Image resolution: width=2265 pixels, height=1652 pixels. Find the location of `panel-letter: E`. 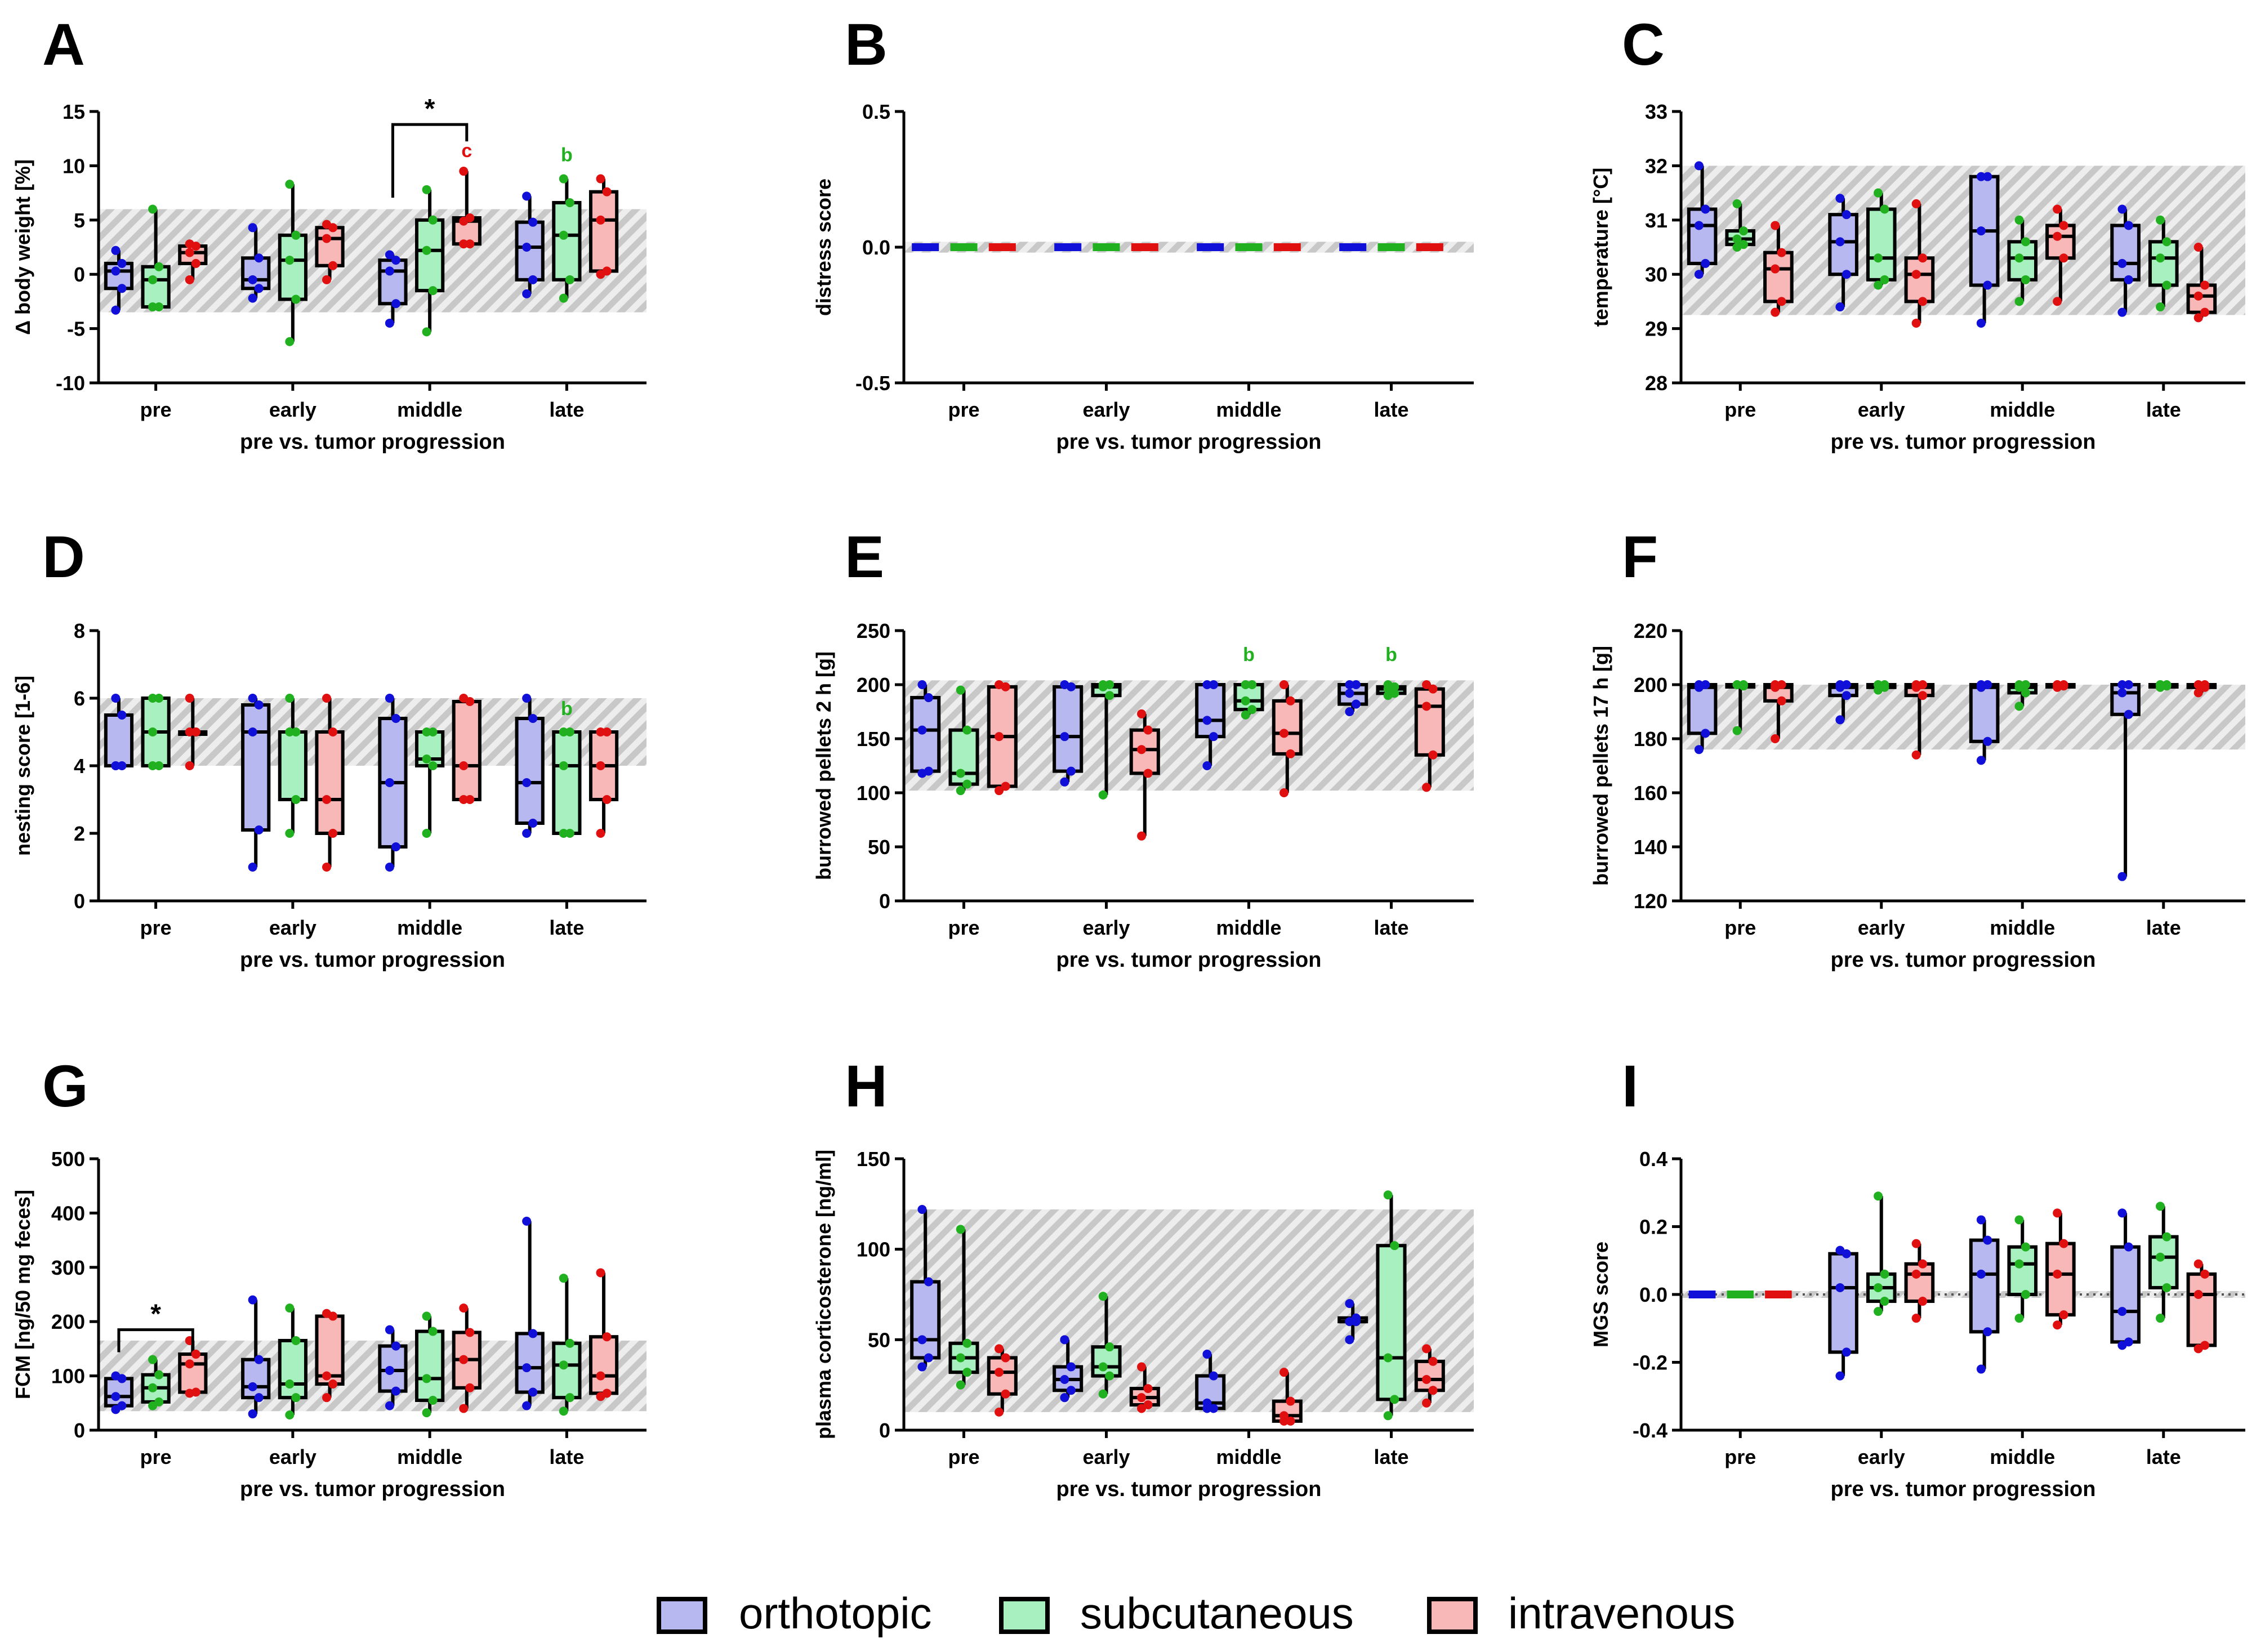

panel-letter: E is located at coordinates (865, 557).